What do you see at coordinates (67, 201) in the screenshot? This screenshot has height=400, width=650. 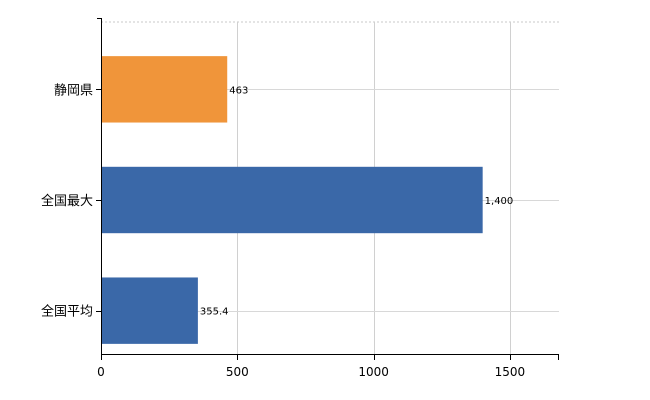 I see `category-label-2: 全国最大` at bounding box center [67, 201].